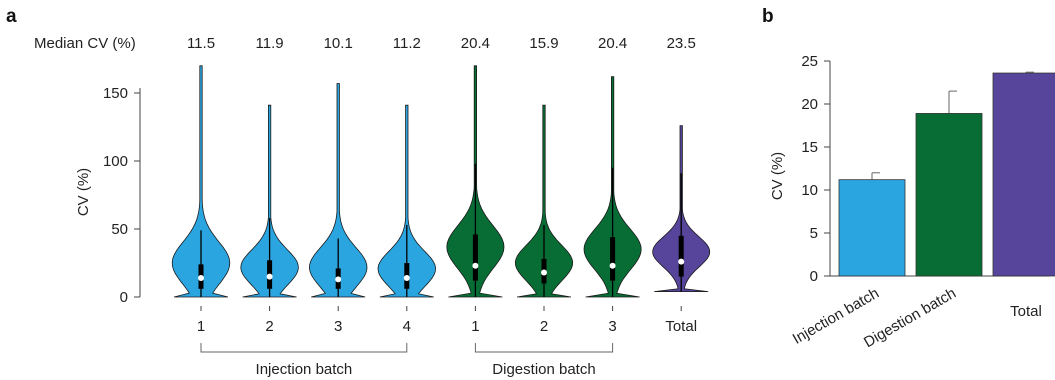 This screenshot has height=380, width=1055. What do you see at coordinates (304, 369) in the screenshot?
I see `group-label: Injection batch` at bounding box center [304, 369].